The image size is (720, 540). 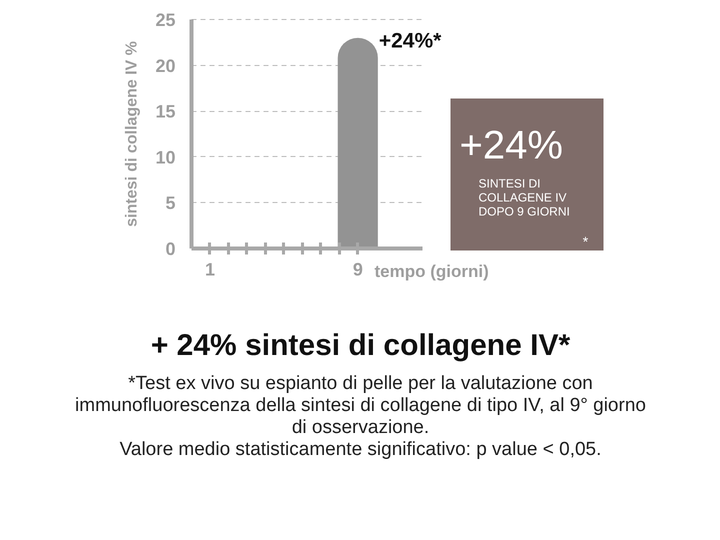 What do you see at coordinates (360, 405) in the screenshot?
I see `text: *Test ex vivo su espianto di pelle per la valutazione con immunofluorescenza della sintesi di collagene di tipo IV, al 9° giorno di osservazione.` at bounding box center [360, 405].